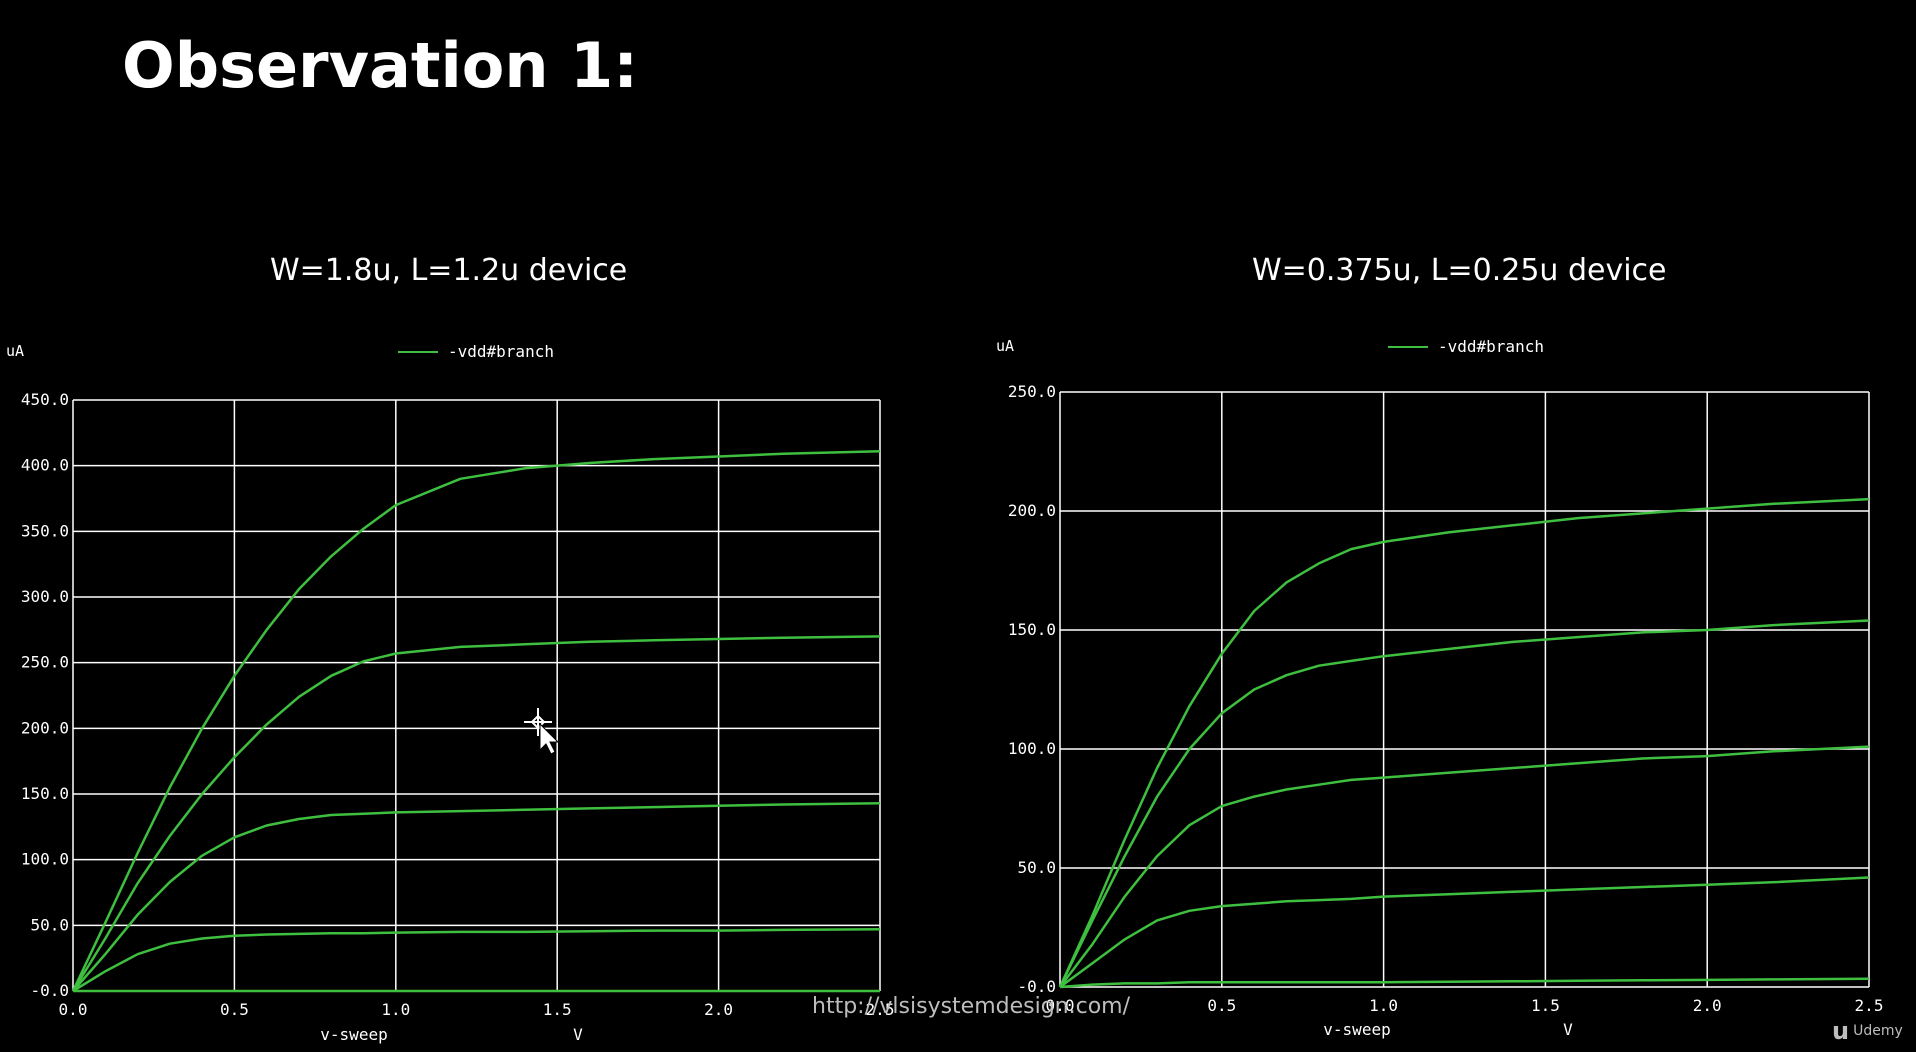 The image size is (1916, 1052). I want to click on watermark-url: http://vlsisystemdesign.com/, so click(971, 1006).